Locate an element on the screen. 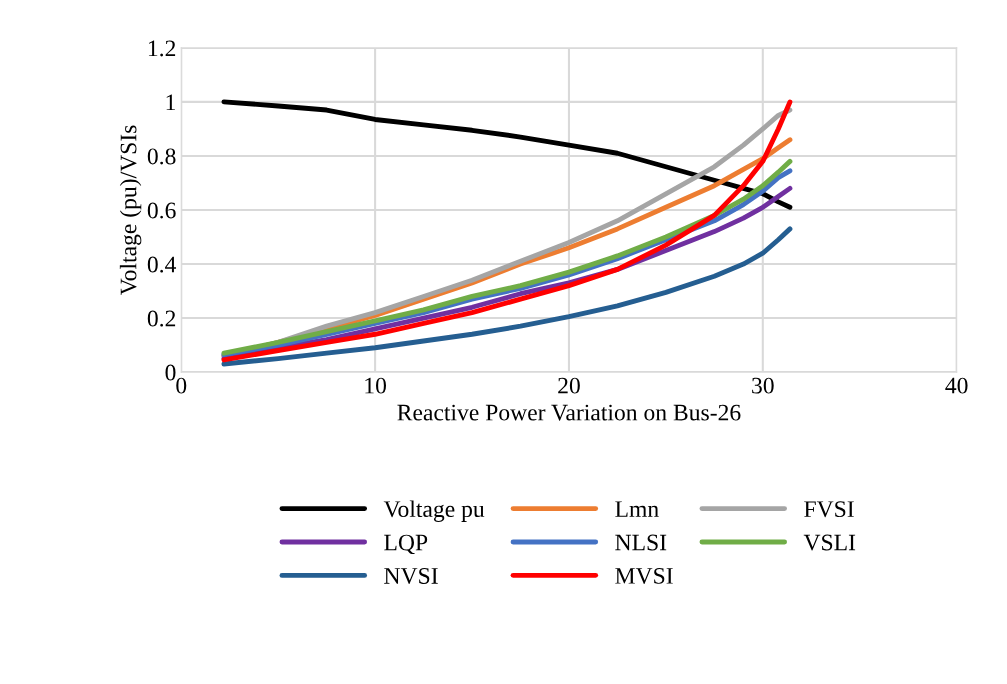  legend-label: MVSI is located at coordinates (644, 575).